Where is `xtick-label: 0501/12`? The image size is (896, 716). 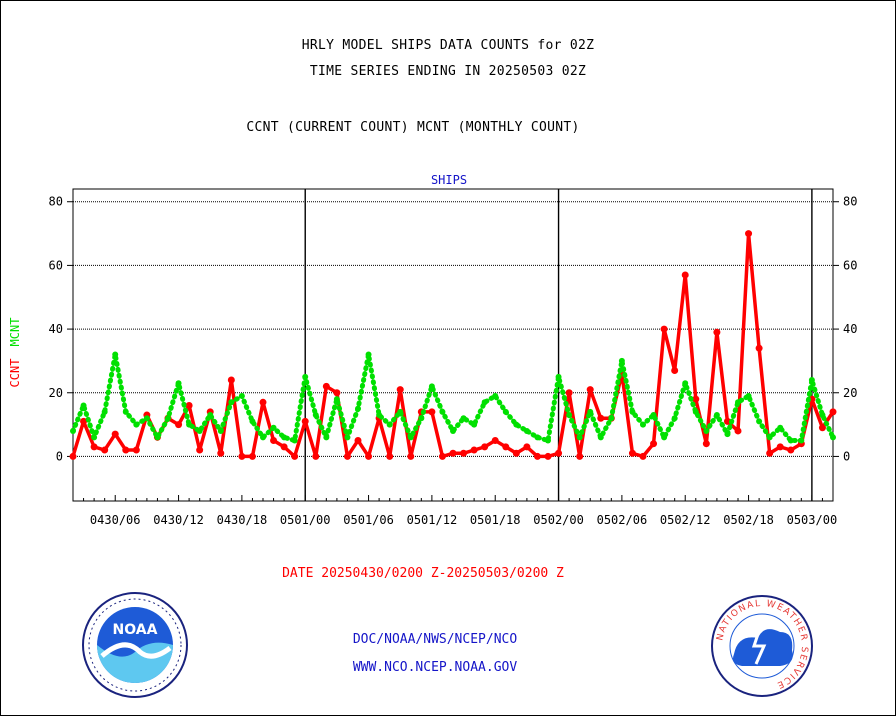
xtick-label: 0501/12 is located at coordinates (432, 520).